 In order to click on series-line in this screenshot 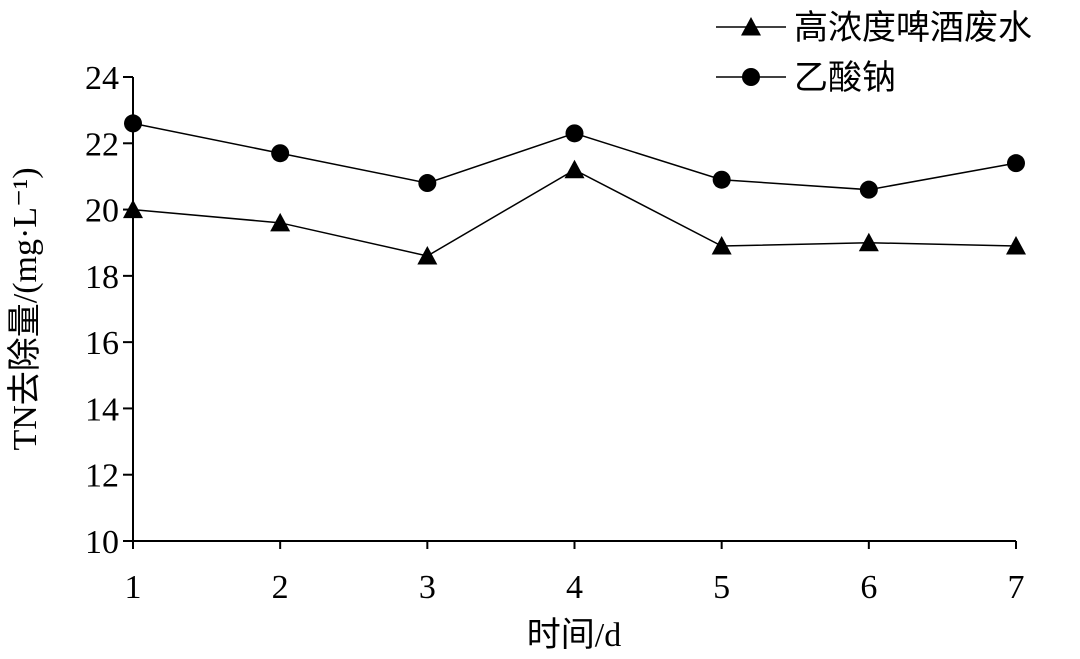, I will do `click(574, 212)`.